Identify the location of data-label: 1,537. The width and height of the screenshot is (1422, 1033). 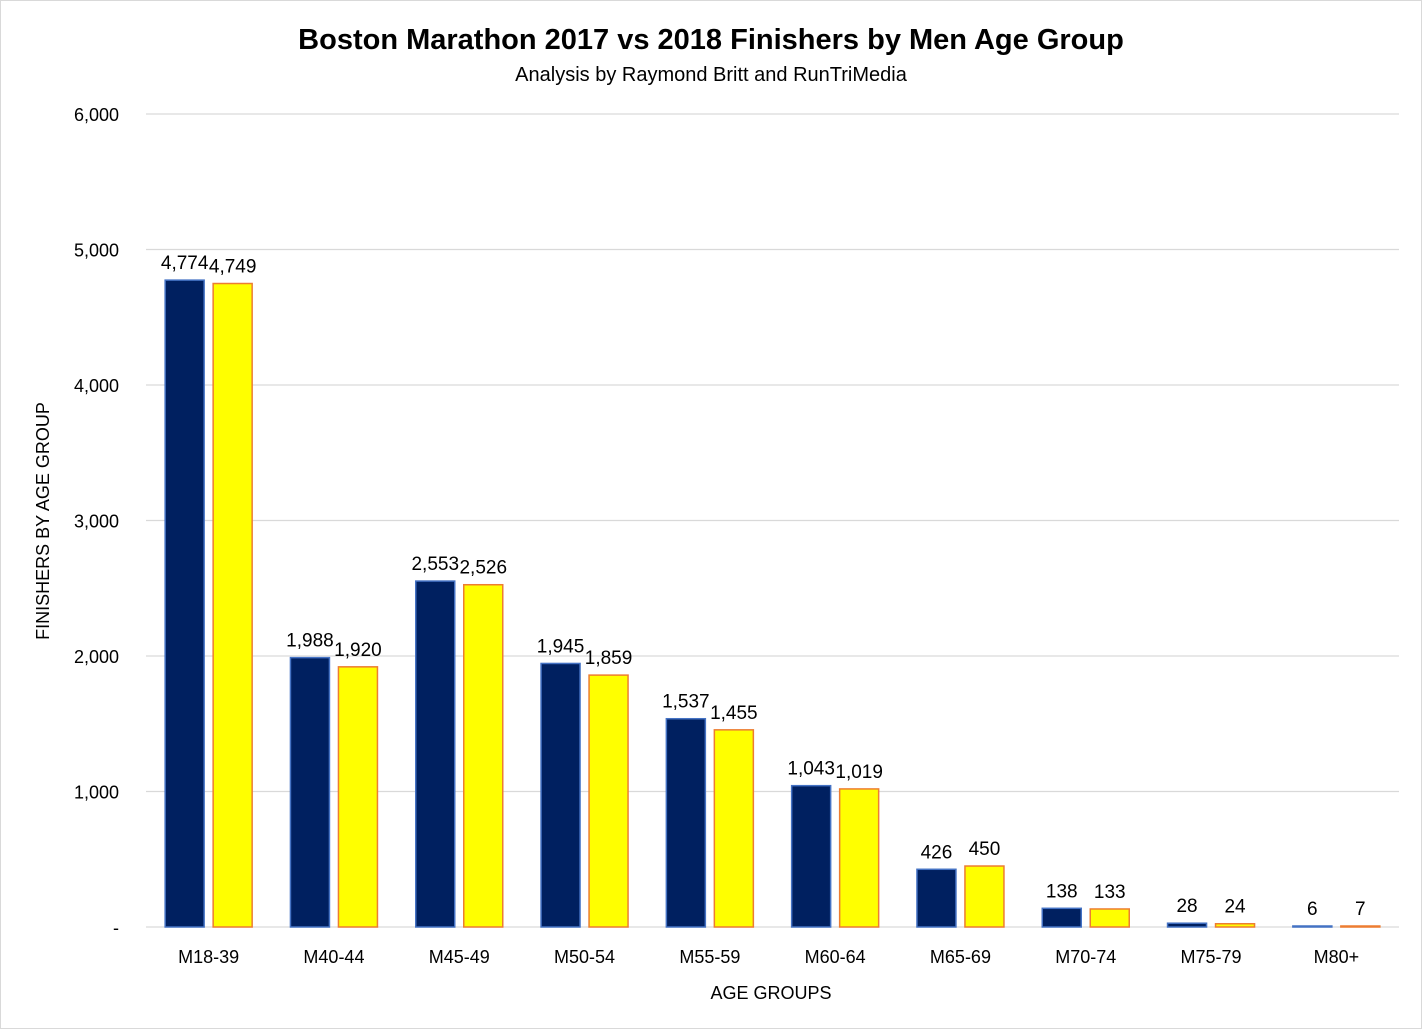
(686, 702).